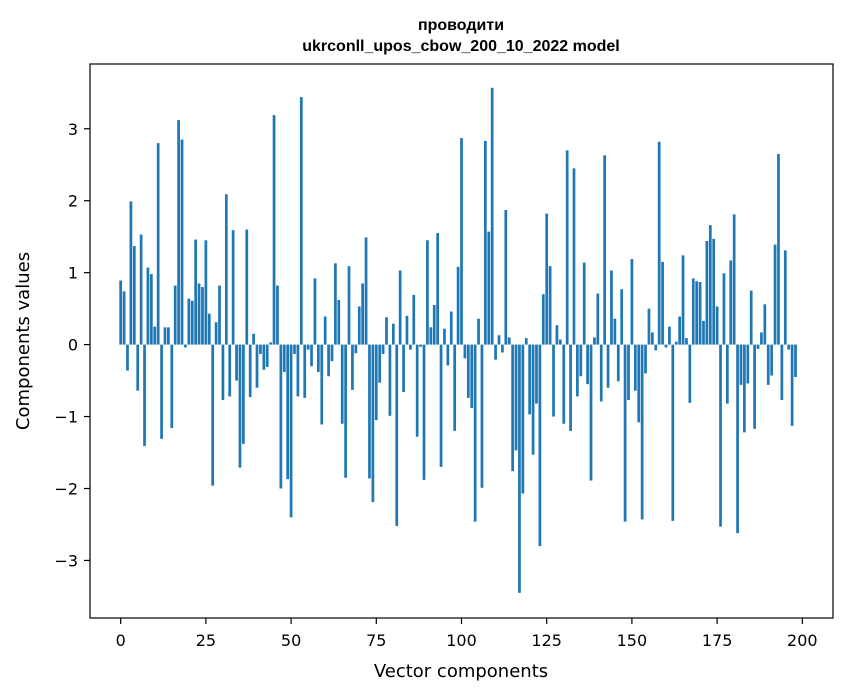 This screenshot has width=847, height=696. I want to click on y-tick-label-5: 2, so click(73, 201).